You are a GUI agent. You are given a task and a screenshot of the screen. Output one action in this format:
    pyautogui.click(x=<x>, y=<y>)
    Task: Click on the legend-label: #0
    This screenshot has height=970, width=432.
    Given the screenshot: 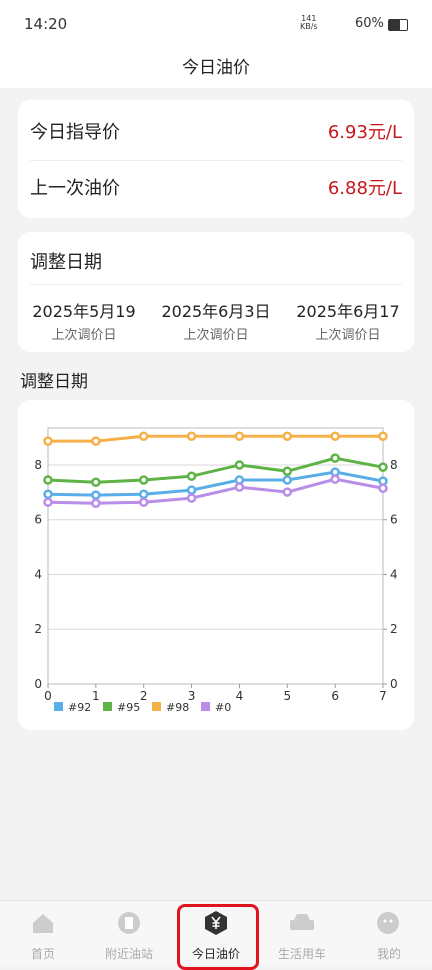 What is the action you would take?
    pyautogui.click(x=223, y=707)
    